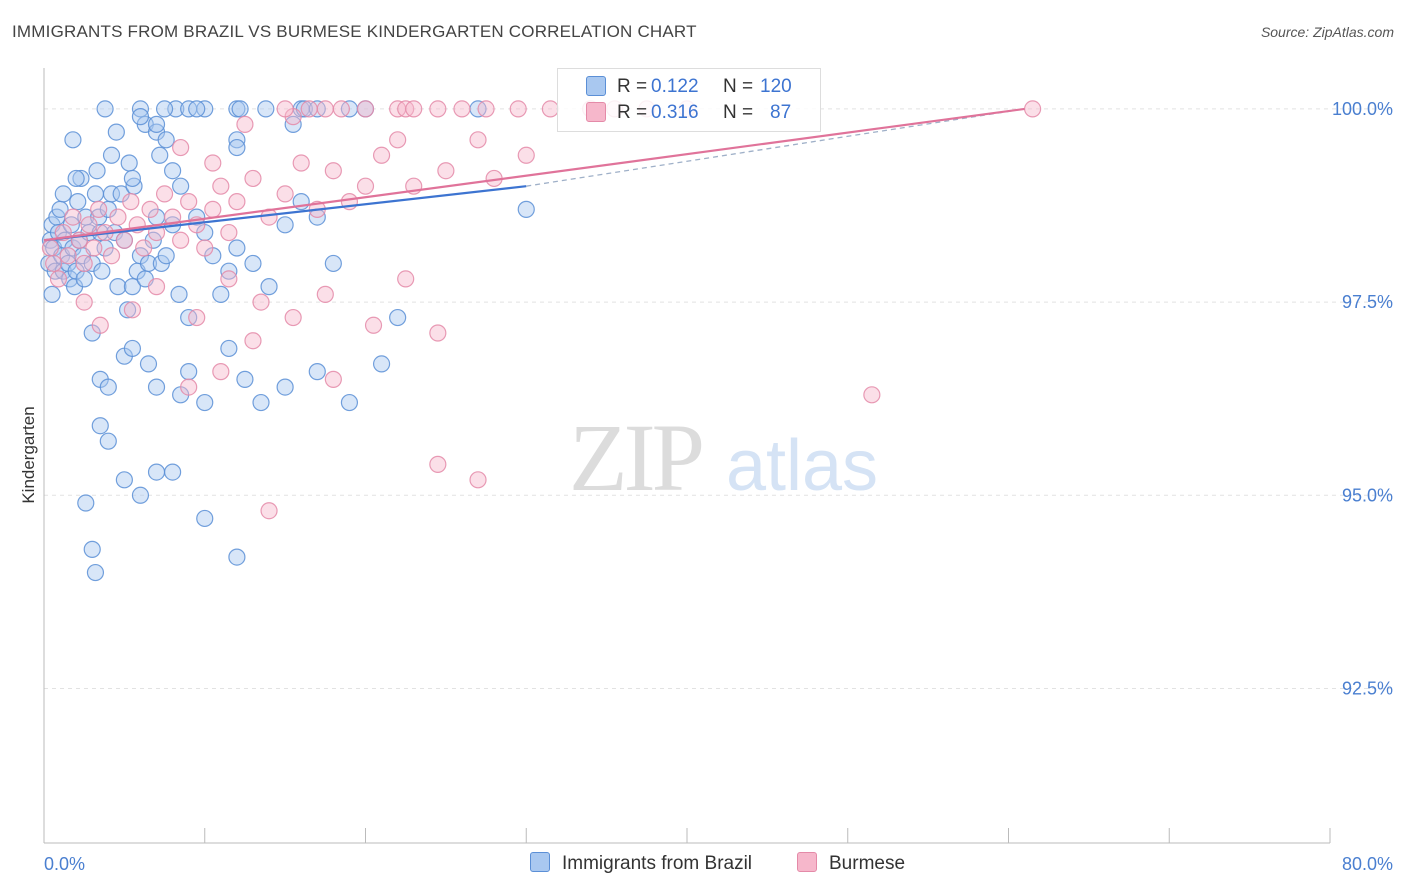 Image resolution: width=1406 pixels, height=892 pixels. I want to click on y-tick-labels: 100.0% 97.5% 95.0% 92.5%, so click(1362, 399).